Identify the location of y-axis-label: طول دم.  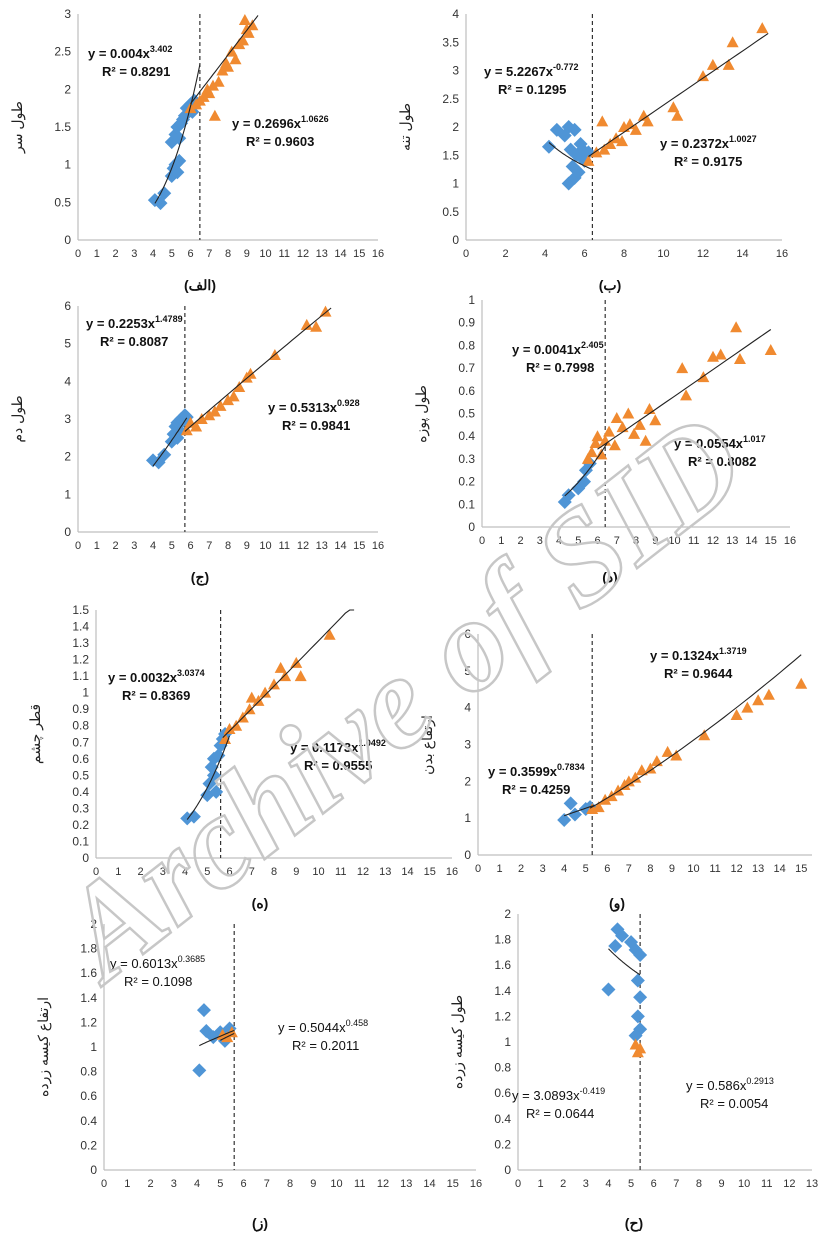
(17, 418).